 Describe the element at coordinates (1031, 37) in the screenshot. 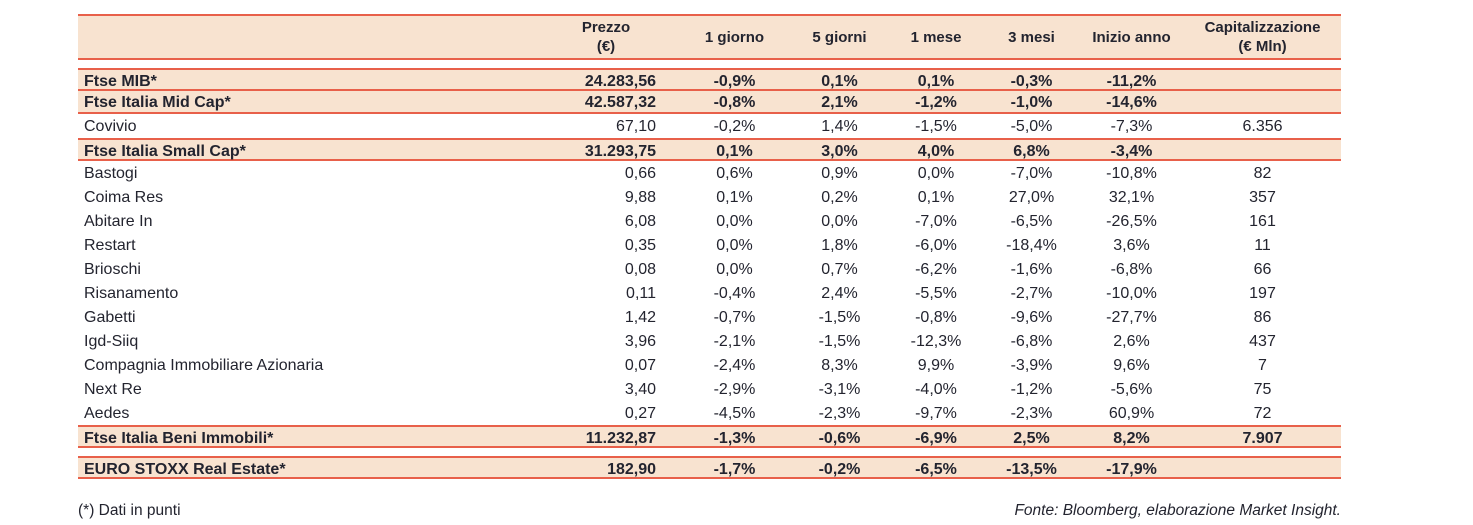

I see `column-header-mesi3: 3 mesi` at that location.